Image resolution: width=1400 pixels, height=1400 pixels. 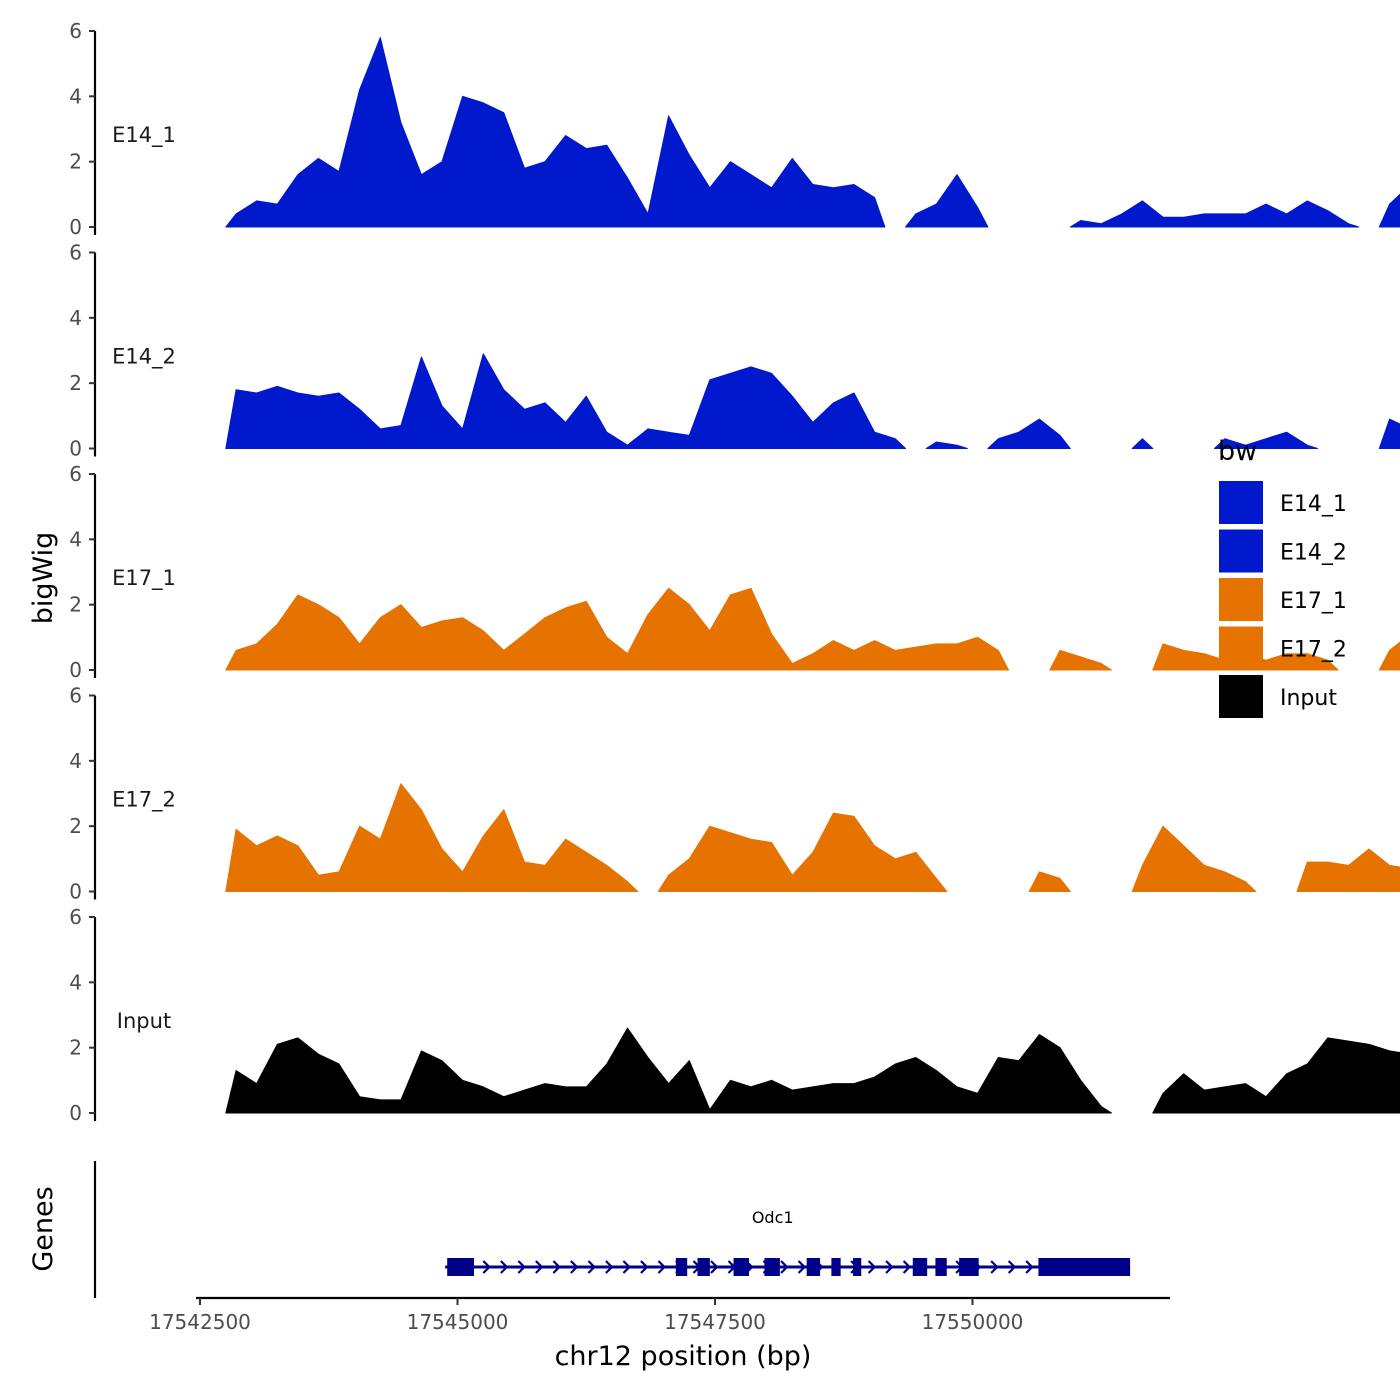 I want to click on legend-label: E17_1, so click(x=1313, y=601).